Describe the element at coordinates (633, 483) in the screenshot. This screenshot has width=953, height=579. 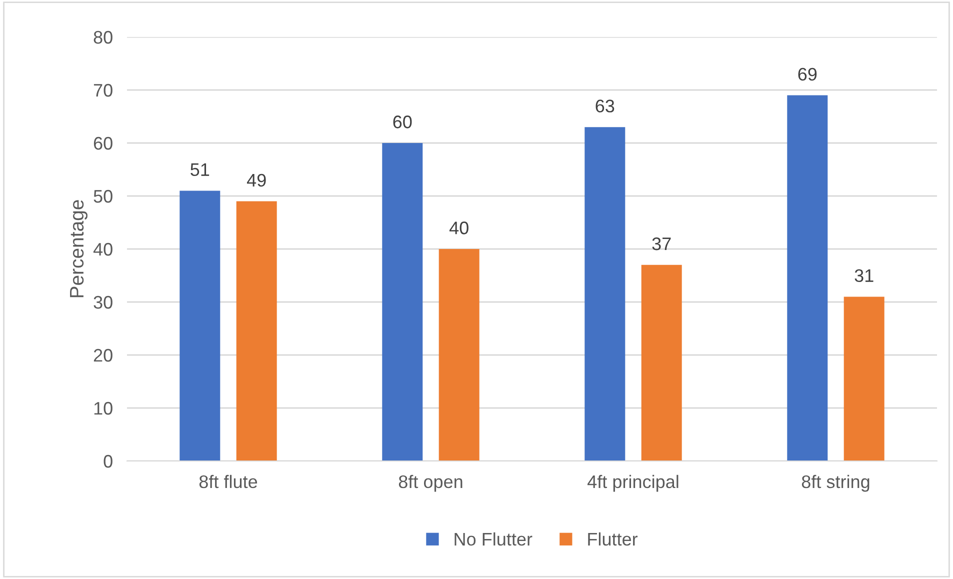
I see `x-tick-label: 4ft principal` at that location.